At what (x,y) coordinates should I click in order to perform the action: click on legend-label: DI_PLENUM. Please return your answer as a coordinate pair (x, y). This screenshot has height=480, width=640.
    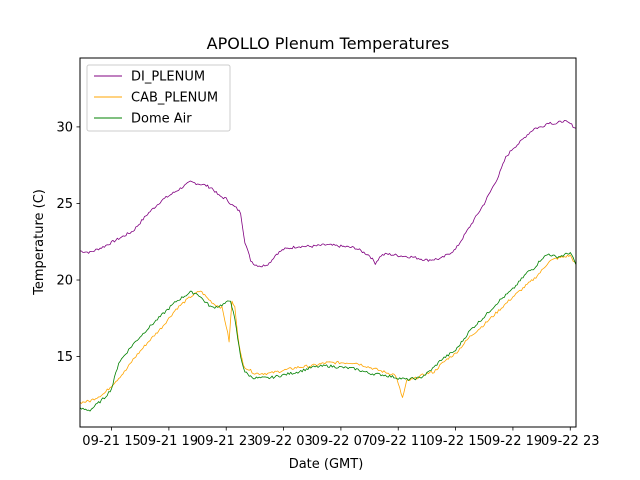
    Looking at the image, I should click on (168, 77).